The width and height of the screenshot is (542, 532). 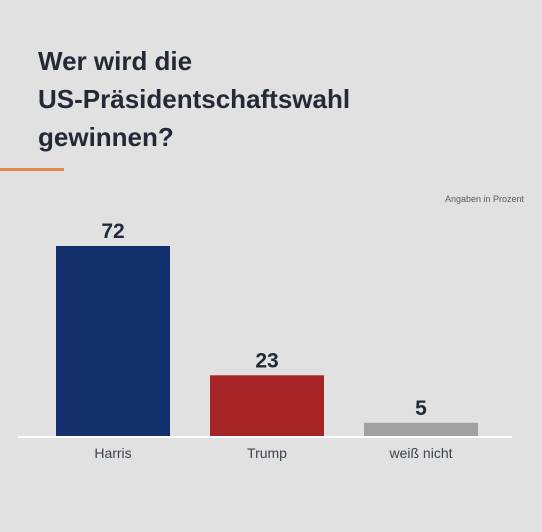 What do you see at coordinates (421, 429) in the screenshot?
I see `bar-wei-nicht` at bounding box center [421, 429].